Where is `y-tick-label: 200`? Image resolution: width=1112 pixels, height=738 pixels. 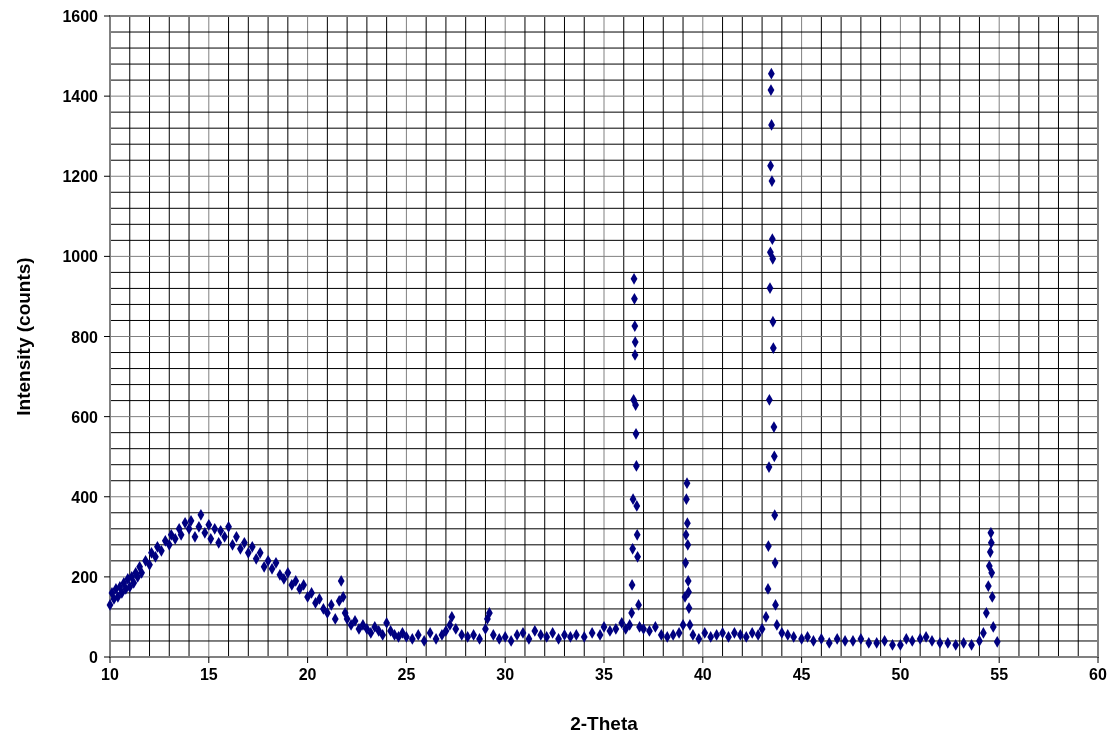
y-tick-label: 200 is located at coordinates (85, 577).